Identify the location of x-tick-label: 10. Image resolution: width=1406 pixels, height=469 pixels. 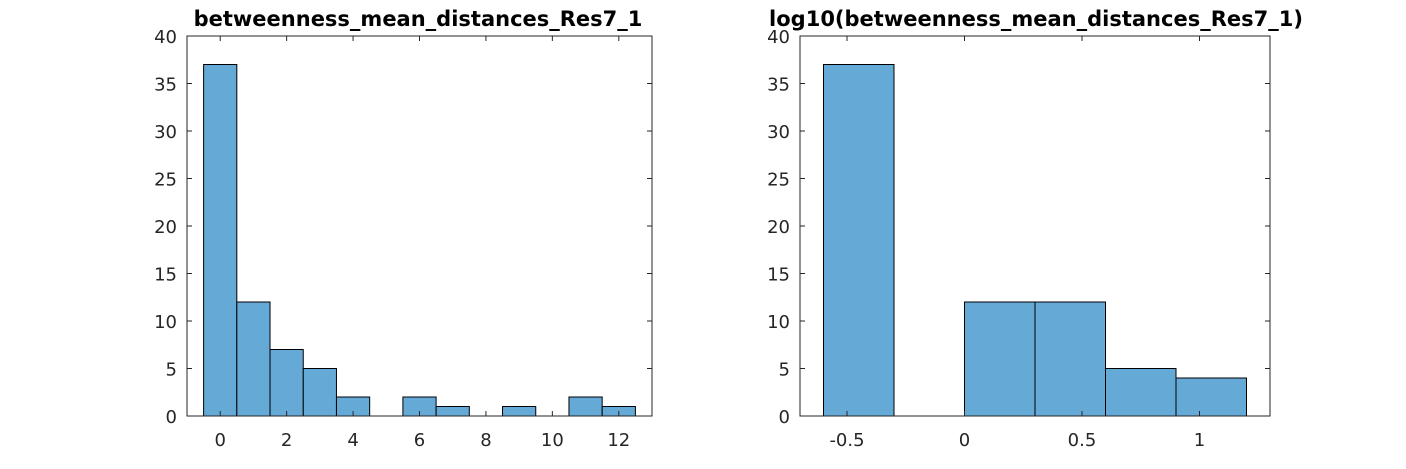
(552, 440).